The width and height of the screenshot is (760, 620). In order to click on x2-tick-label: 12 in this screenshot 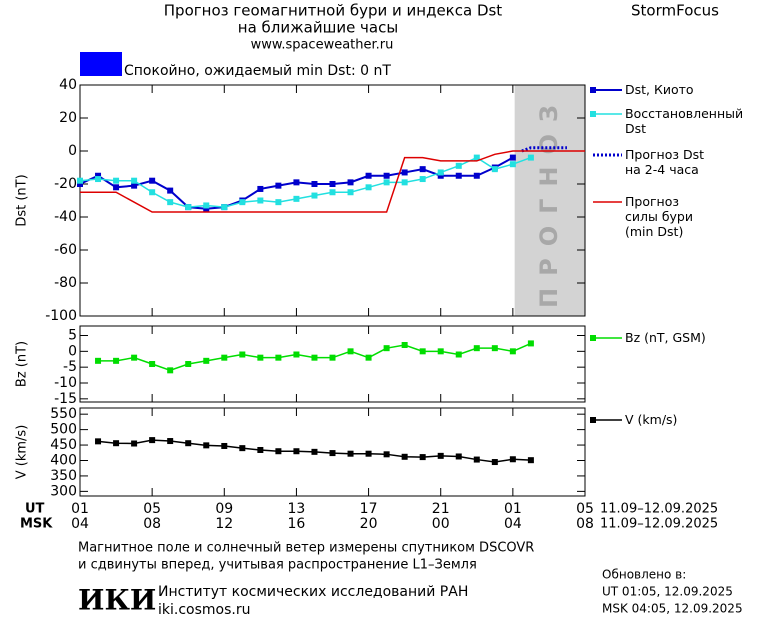, I will do `click(224, 524)`.